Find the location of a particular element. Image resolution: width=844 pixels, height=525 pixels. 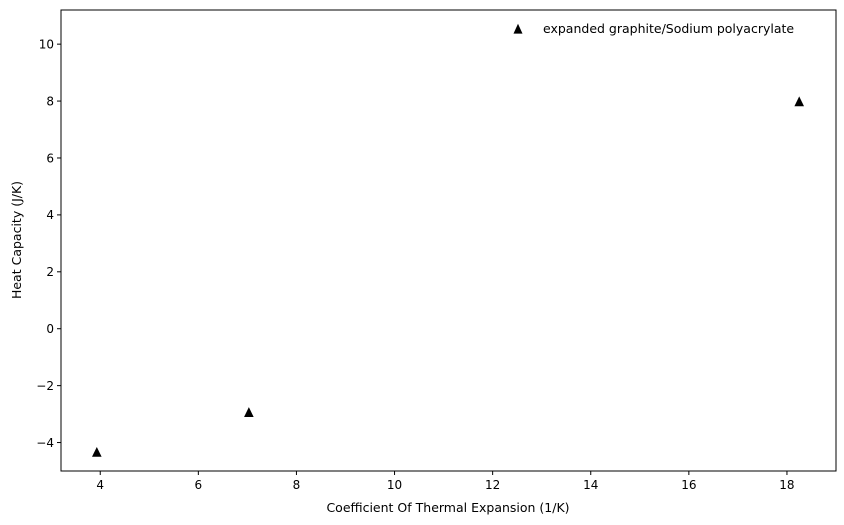

x-tick-label: 8 is located at coordinates (297, 485).